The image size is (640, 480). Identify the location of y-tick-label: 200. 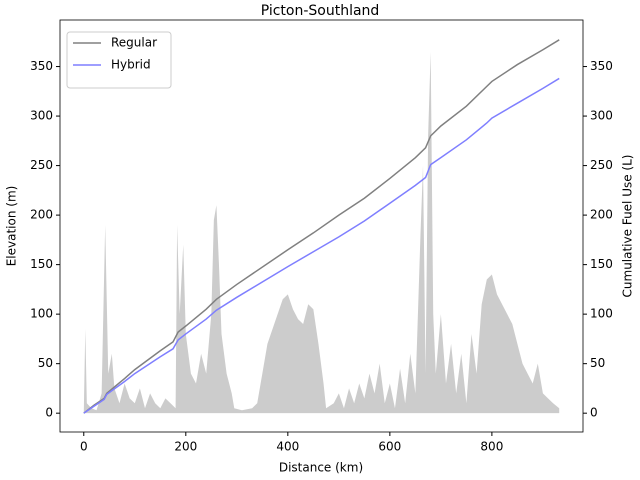
(41, 215).